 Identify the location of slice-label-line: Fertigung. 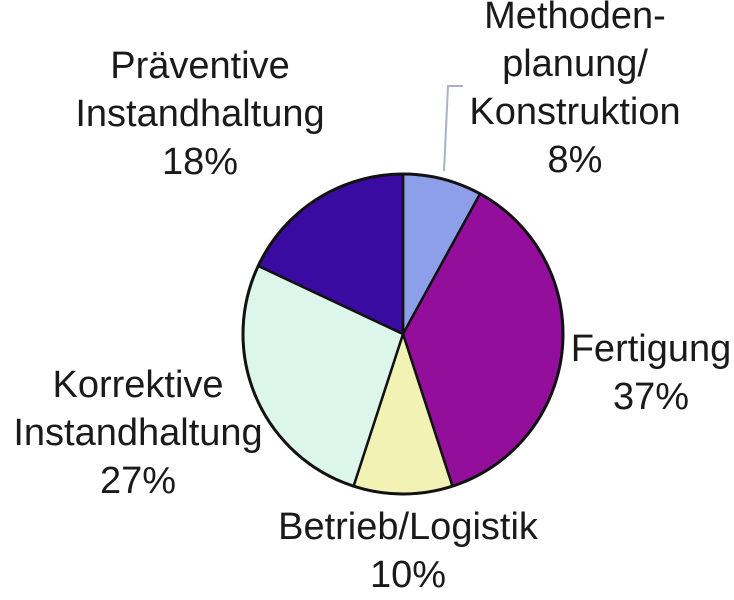
(651, 349).